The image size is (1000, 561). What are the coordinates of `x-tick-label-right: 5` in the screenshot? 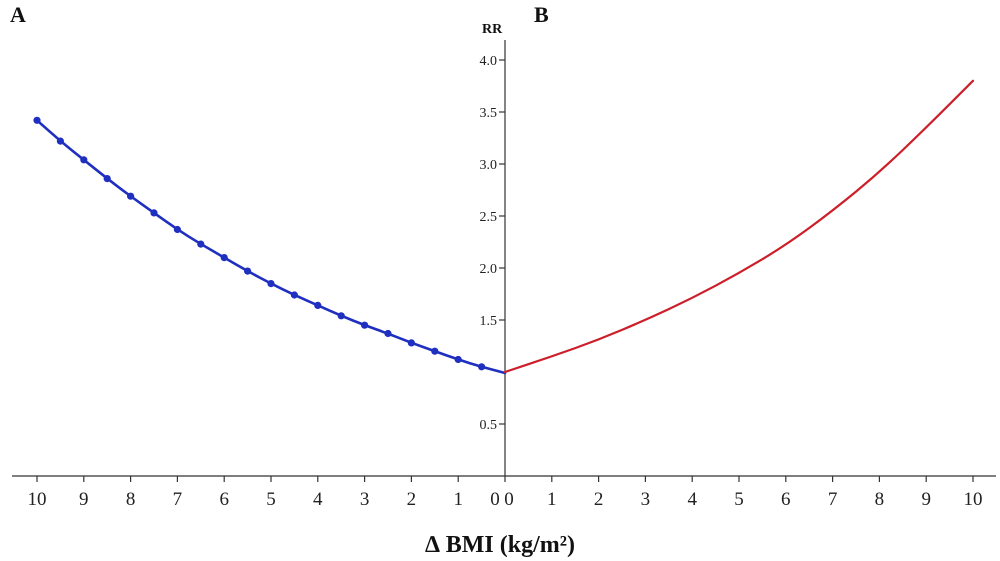 It's located at (739, 499).